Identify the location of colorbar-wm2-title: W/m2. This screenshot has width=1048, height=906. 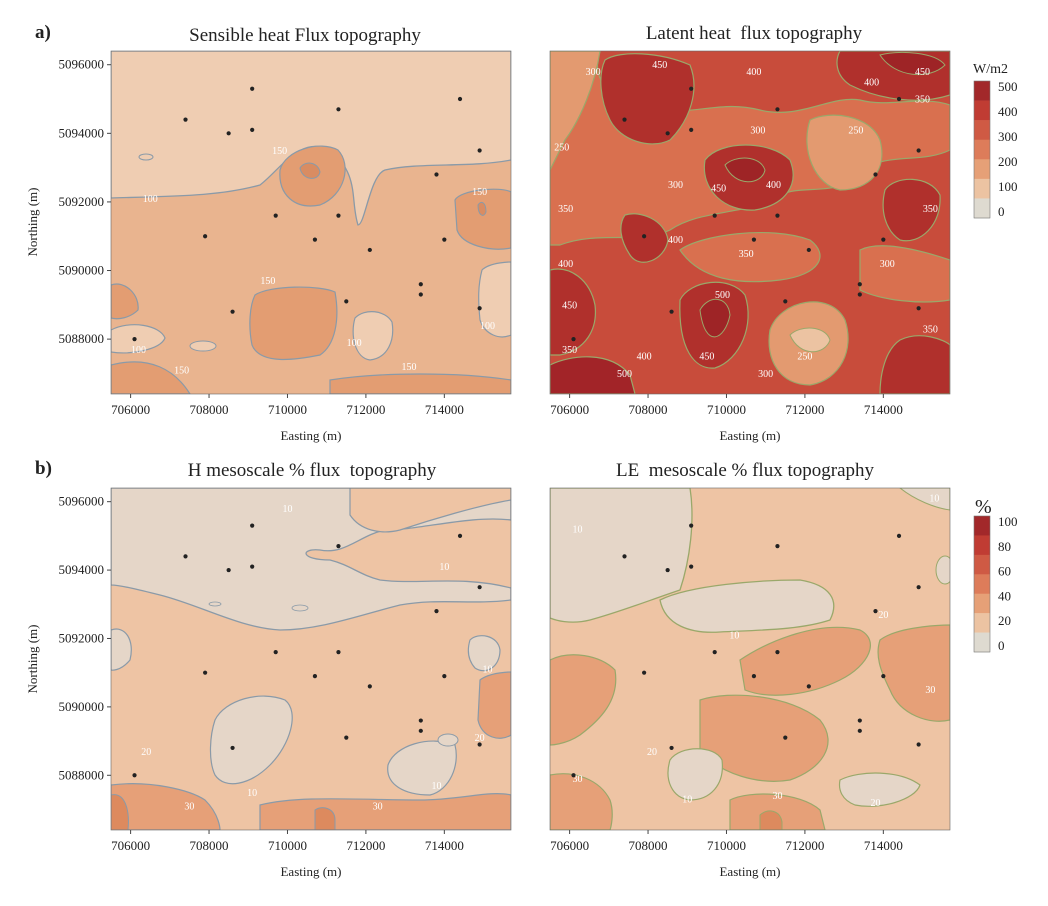
(990, 69).